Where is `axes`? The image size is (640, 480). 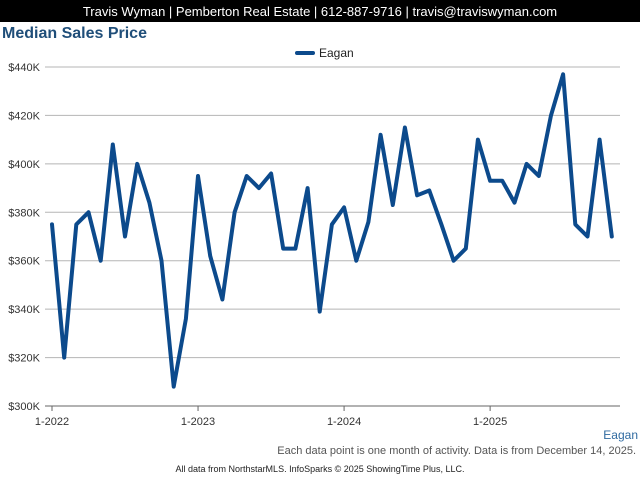
axes is located at coordinates (332, 408).